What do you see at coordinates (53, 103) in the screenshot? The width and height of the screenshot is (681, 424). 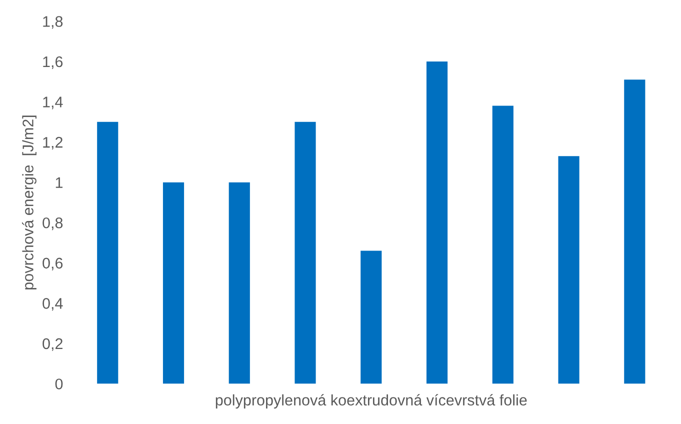 I see `y-tick-label: 1,4` at bounding box center [53, 103].